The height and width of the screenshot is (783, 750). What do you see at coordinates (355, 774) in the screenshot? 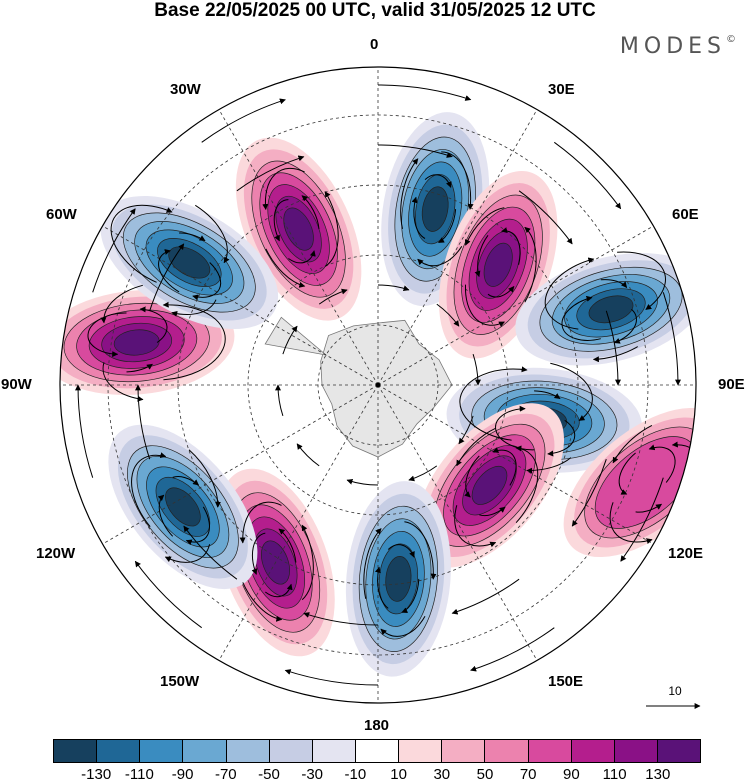
I see `colorbar-tick-label: -10` at bounding box center [355, 774].